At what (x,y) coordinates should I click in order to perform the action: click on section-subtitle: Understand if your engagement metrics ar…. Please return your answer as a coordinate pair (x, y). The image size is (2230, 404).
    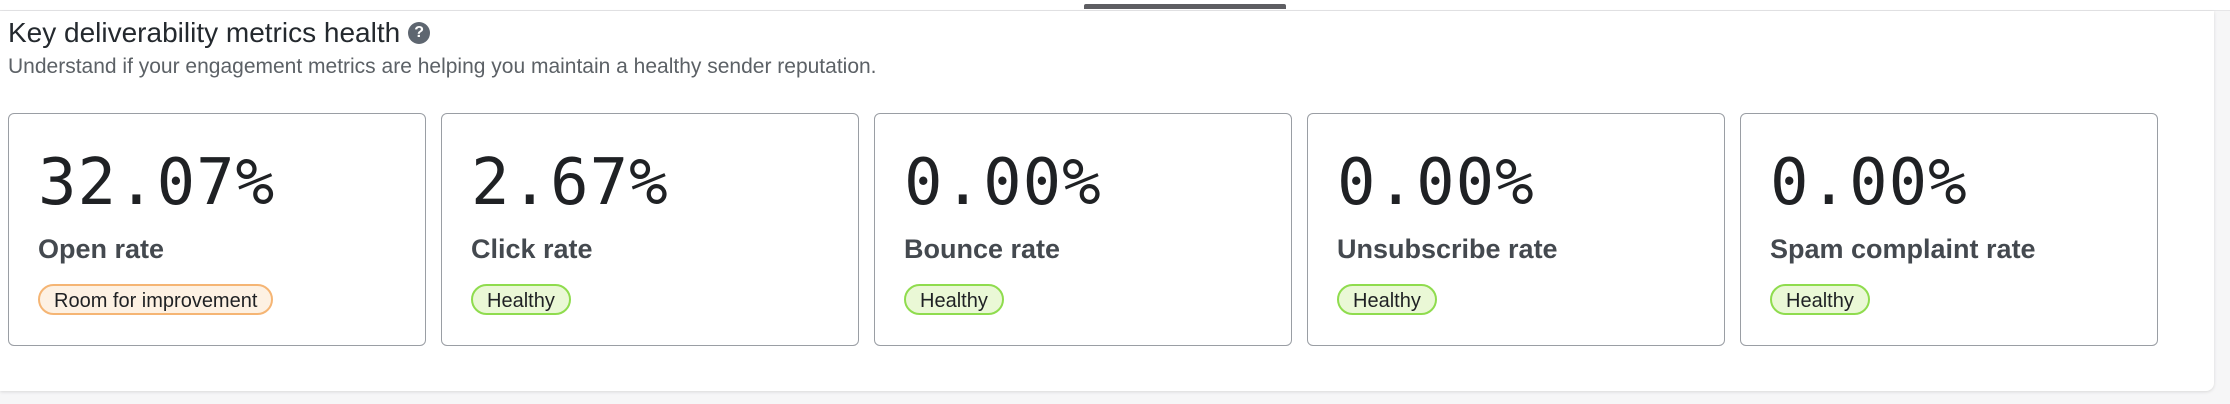
    Looking at the image, I should click on (442, 66).